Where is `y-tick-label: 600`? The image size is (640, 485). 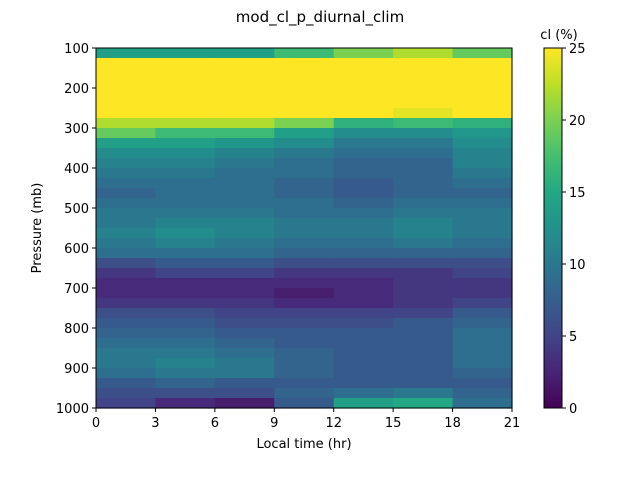
y-tick-label: 600 is located at coordinates (76, 249).